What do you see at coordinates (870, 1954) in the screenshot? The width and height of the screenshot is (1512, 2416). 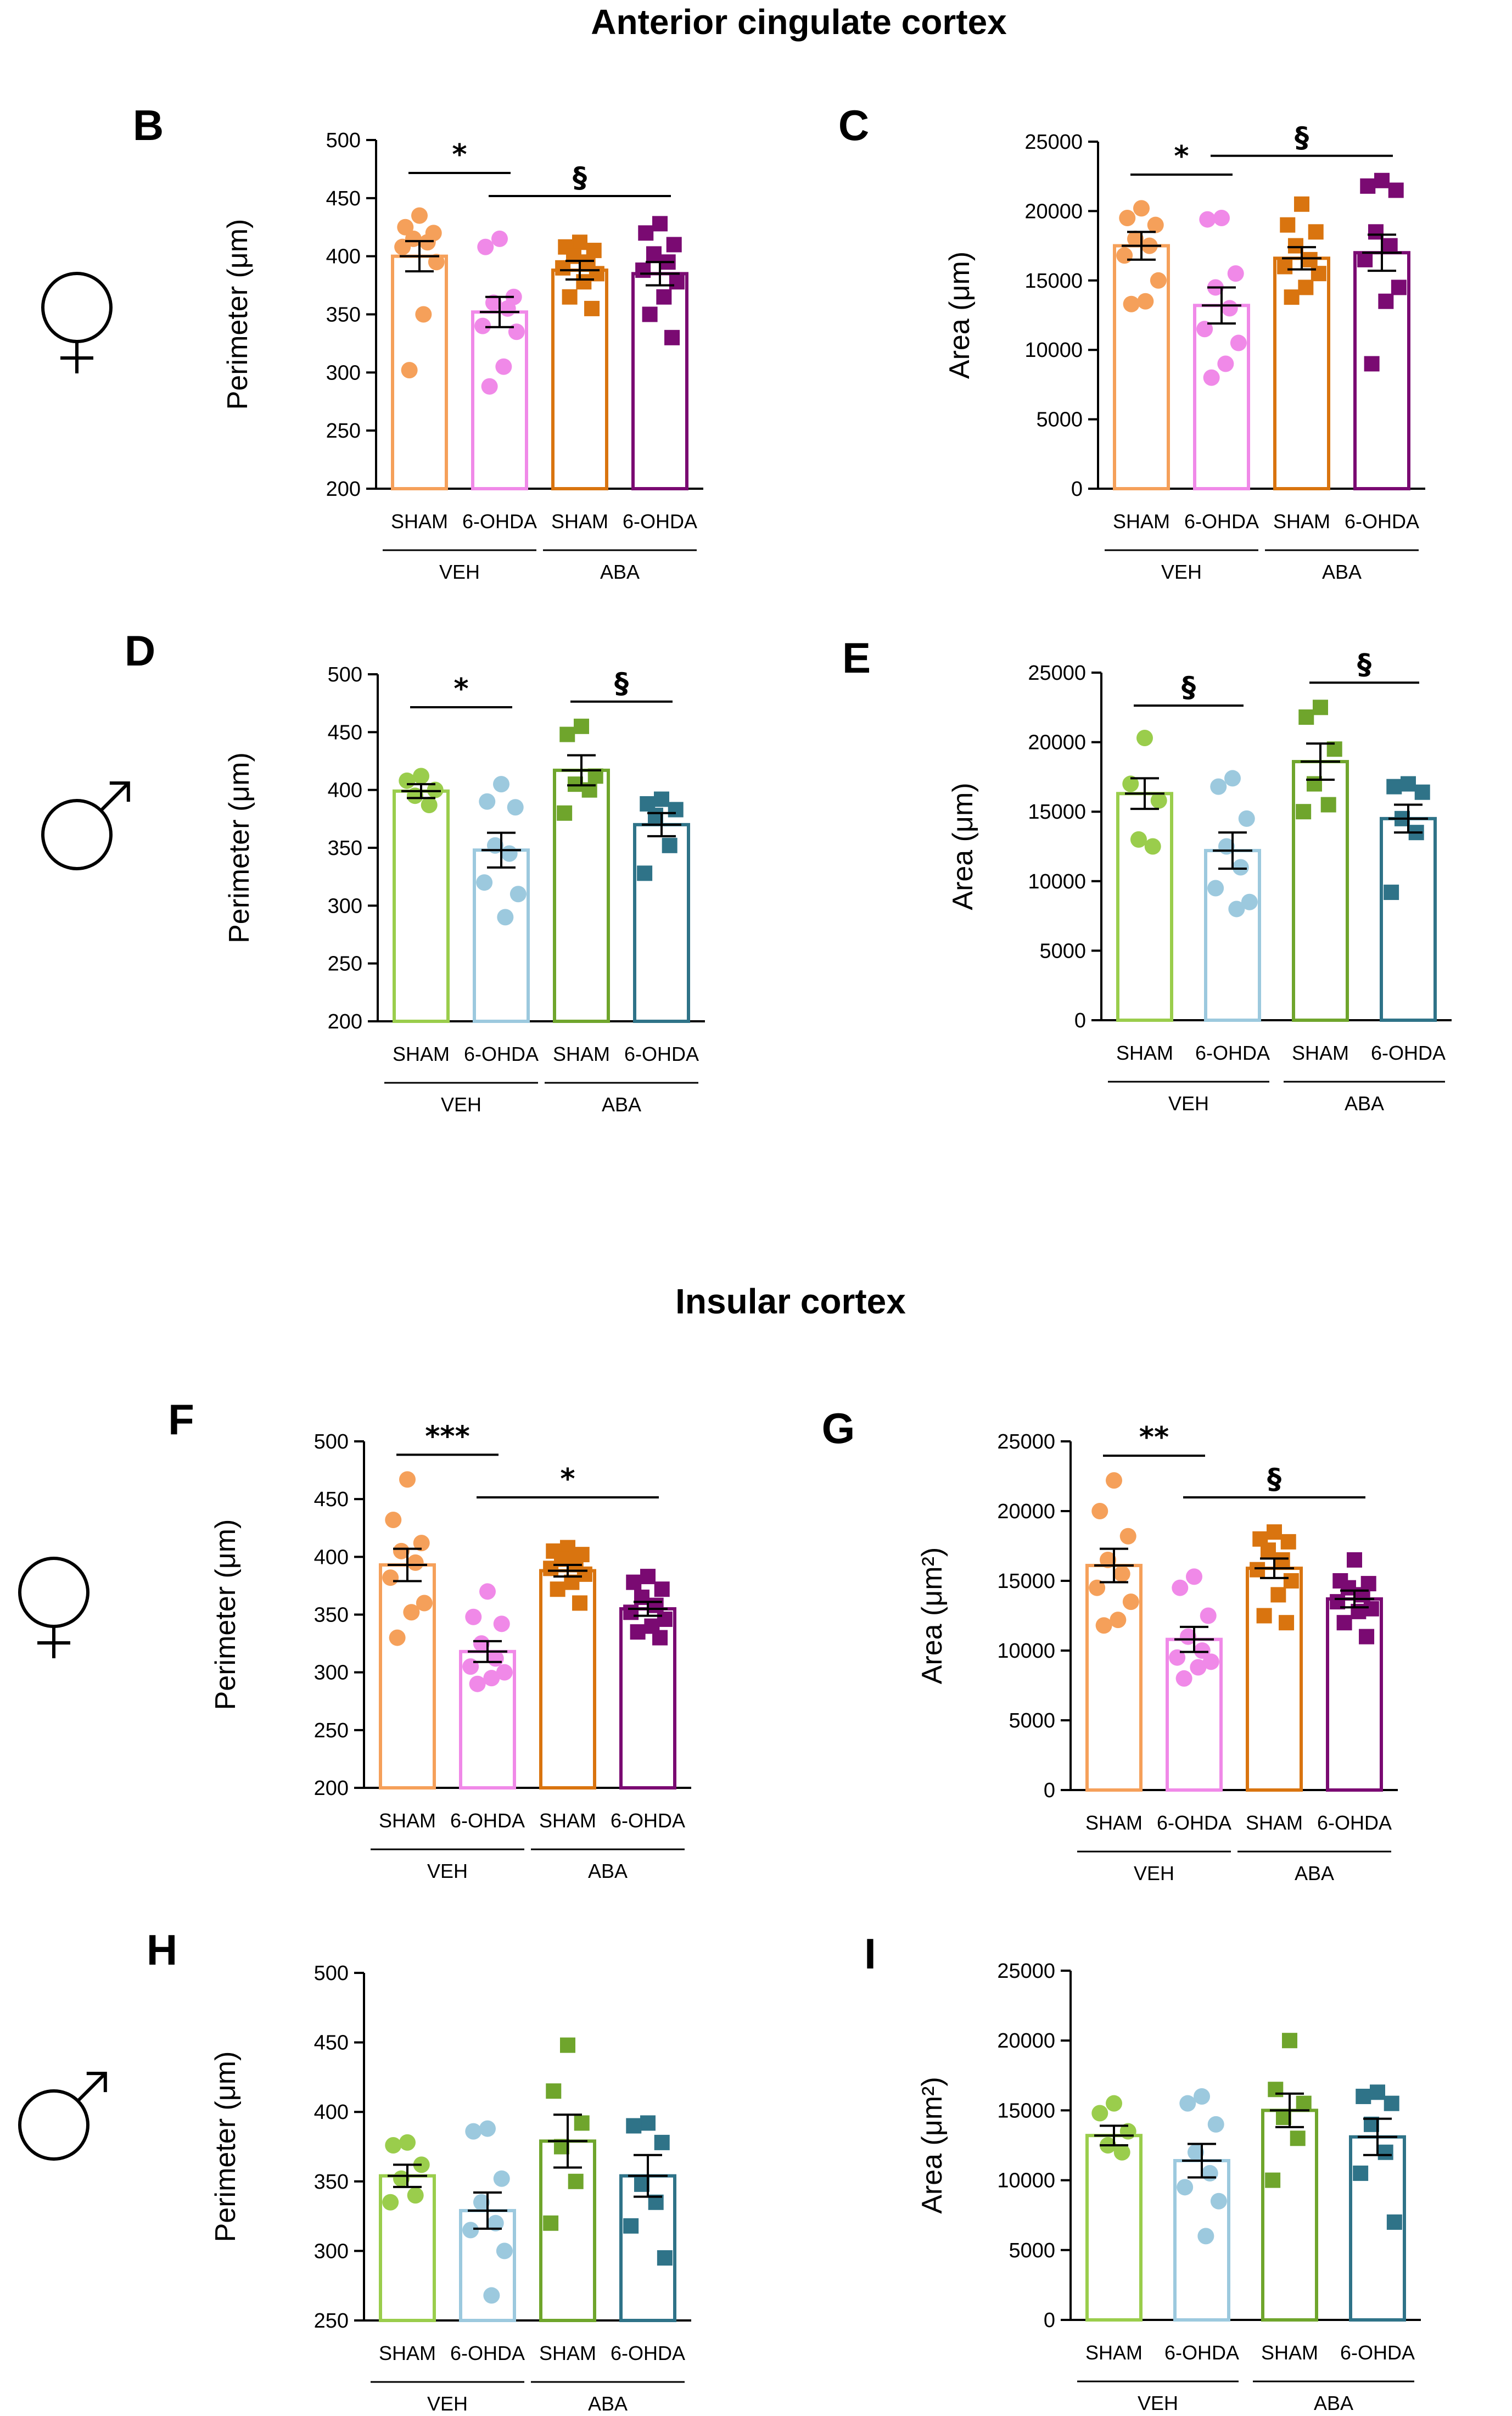 I see `panel-letter: I` at bounding box center [870, 1954].